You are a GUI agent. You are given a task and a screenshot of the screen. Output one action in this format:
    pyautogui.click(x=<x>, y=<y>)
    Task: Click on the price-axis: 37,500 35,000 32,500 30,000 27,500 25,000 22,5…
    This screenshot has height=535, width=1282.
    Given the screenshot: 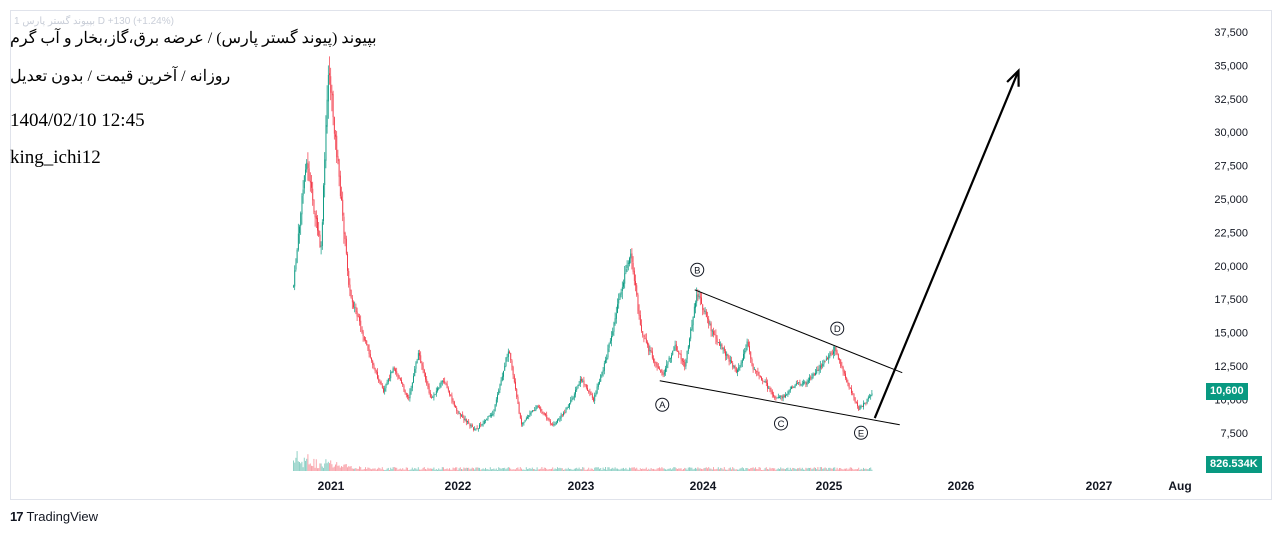 What is the action you would take?
    pyautogui.click(x=1231, y=233)
    